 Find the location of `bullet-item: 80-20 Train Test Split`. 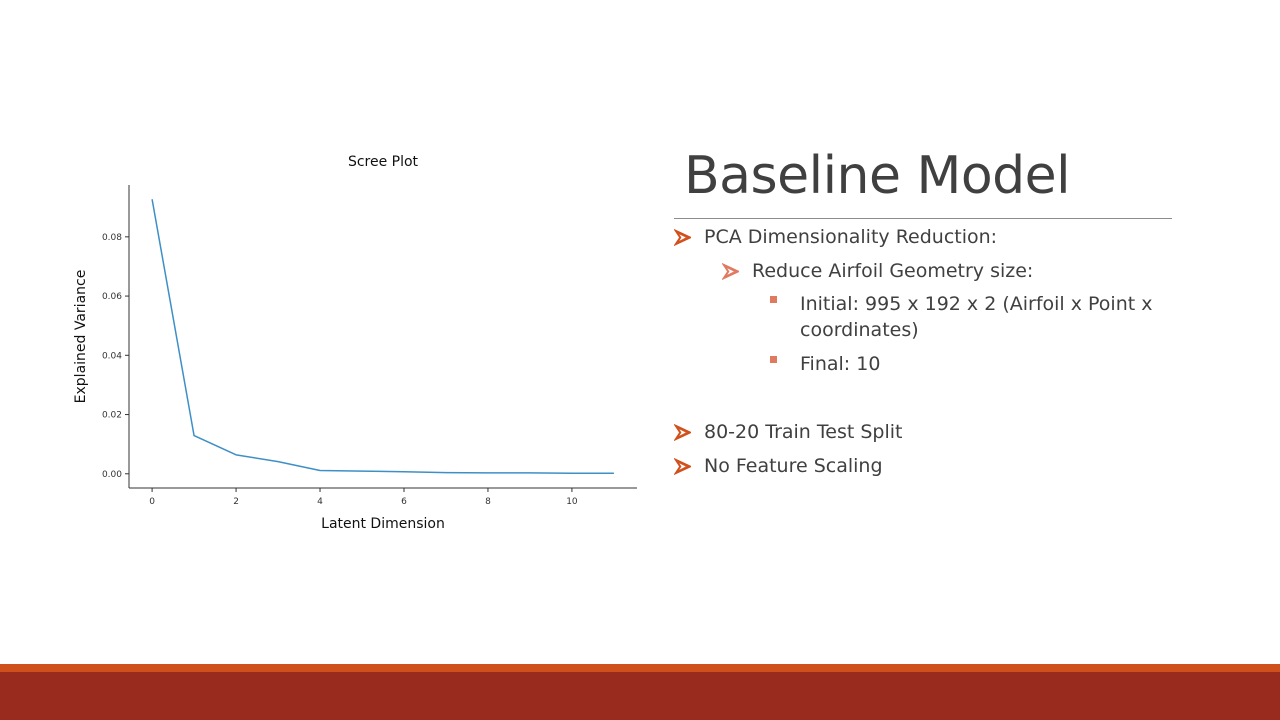

bullet-item: 80-20 Train Test Split is located at coordinates (909, 432).